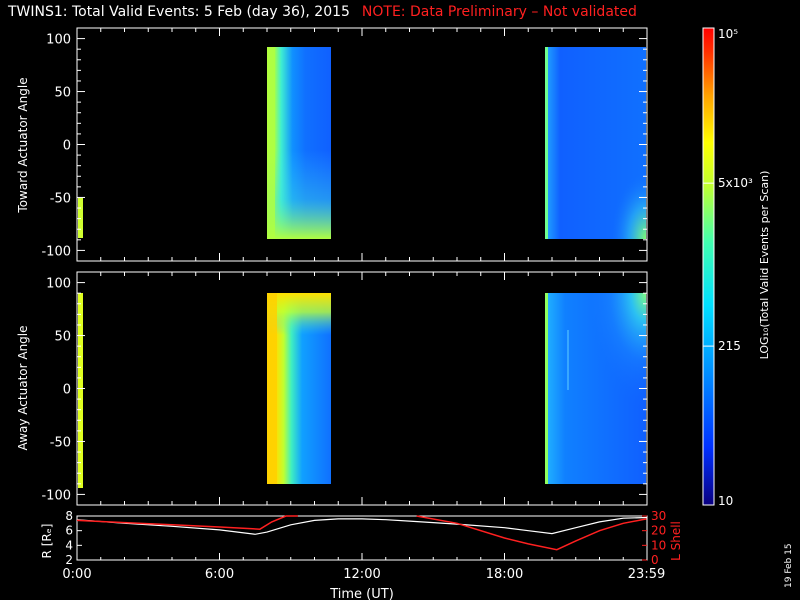 The height and width of the screenshot is (600, 800). Describe the element at coordinates (655, 560) in the screenshot. I see `eph-ytick-right-label: 0` at that location.